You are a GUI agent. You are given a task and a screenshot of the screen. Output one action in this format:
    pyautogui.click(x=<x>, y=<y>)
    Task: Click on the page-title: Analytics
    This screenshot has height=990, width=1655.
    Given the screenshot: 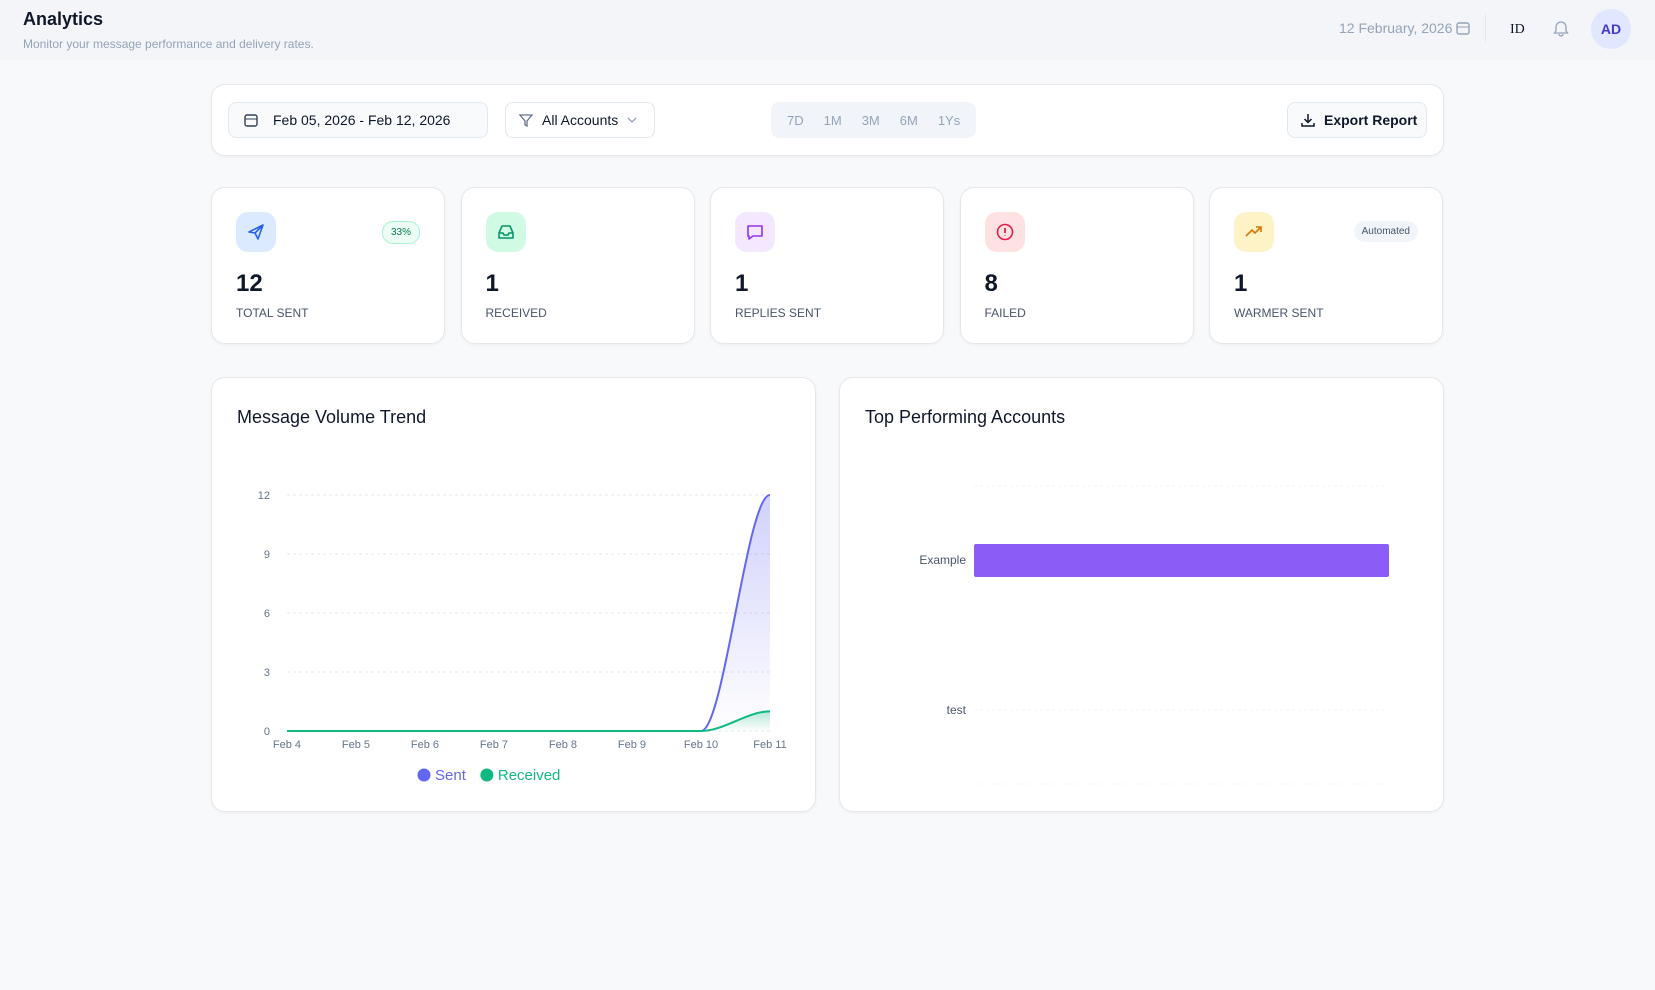 What is the action you would take?
    pyautogui.click(x=63, y=19)
    